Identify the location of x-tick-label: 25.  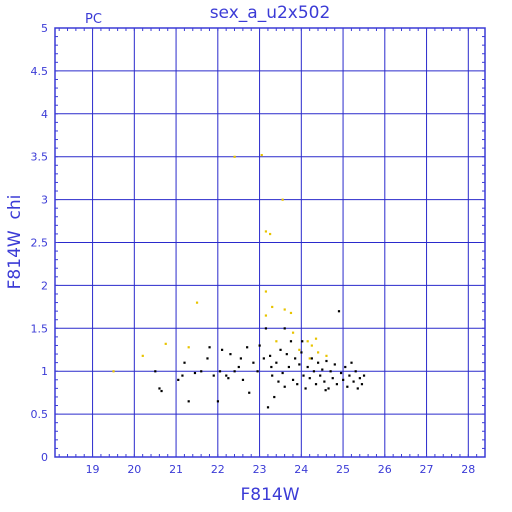
(343, 469).